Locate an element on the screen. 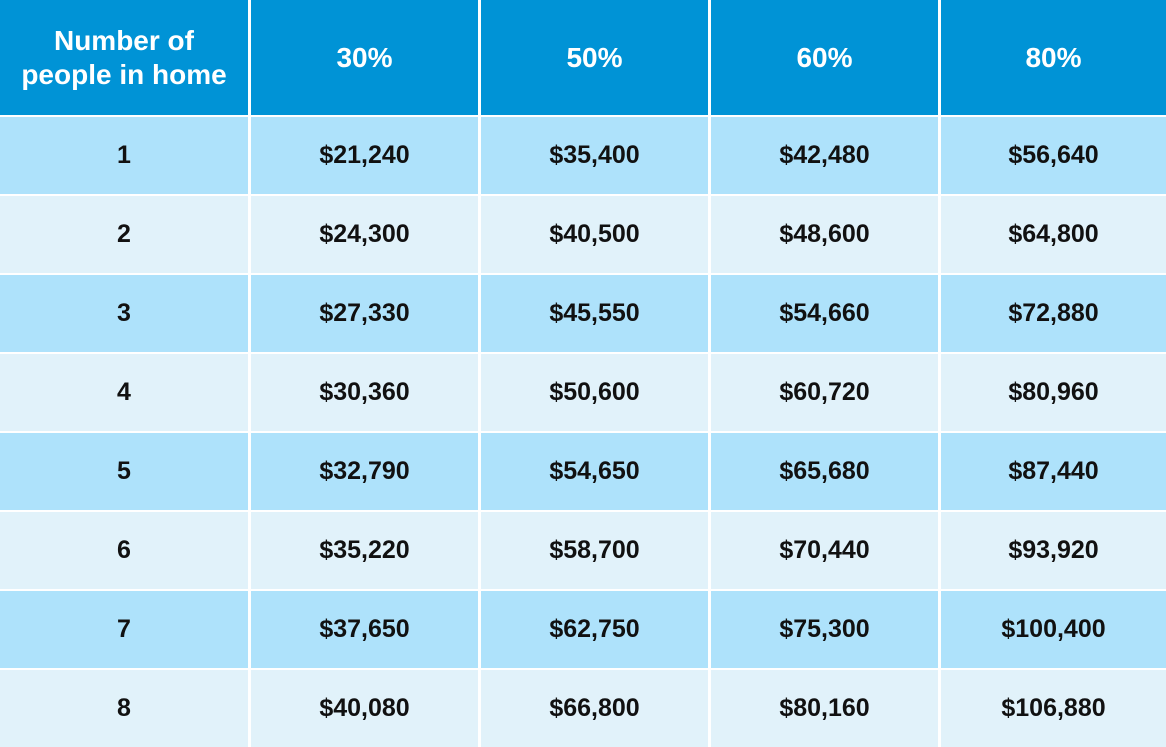  table-cell-80-percent: $56,640 is located at coordinates (1053, 155).